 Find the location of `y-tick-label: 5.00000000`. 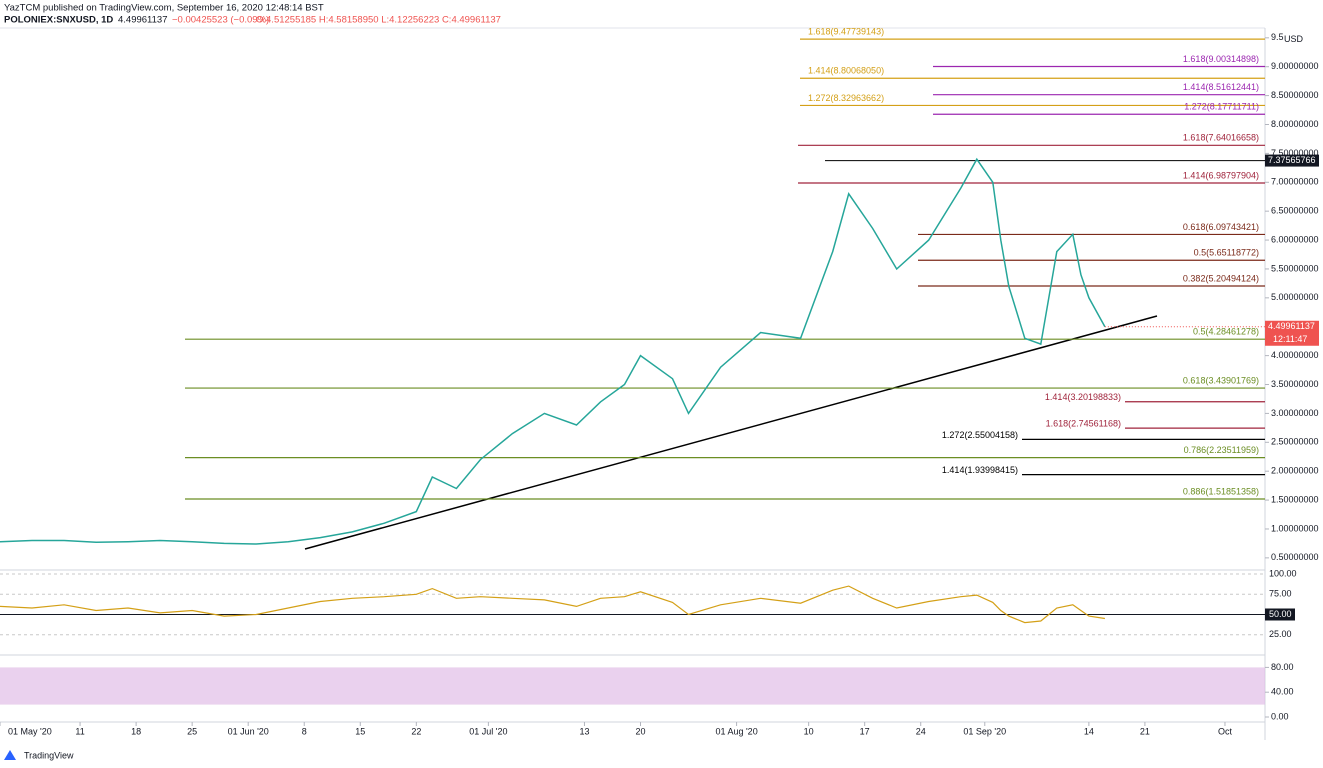

y-tick-label: 5.00000000 is located at coordinates (1295, 297).